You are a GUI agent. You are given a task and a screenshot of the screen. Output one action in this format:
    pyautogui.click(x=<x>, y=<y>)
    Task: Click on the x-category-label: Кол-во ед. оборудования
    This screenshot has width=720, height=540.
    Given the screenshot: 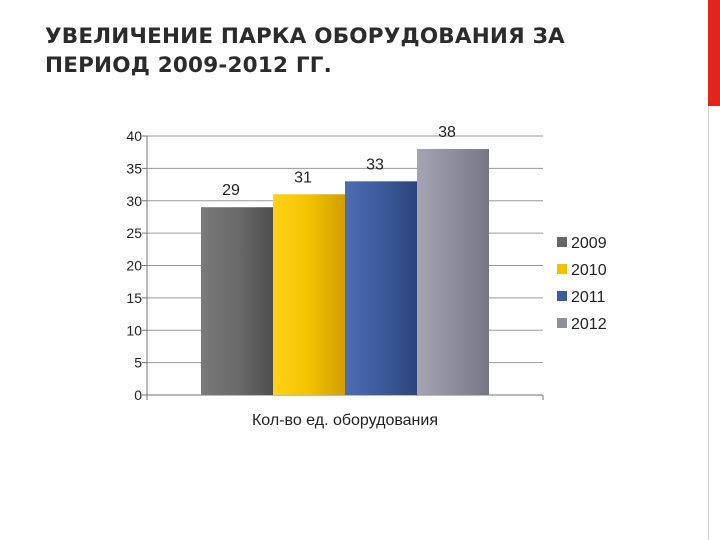 What is the action you would take?
    pyautogui.click(x=345, y=420)
    